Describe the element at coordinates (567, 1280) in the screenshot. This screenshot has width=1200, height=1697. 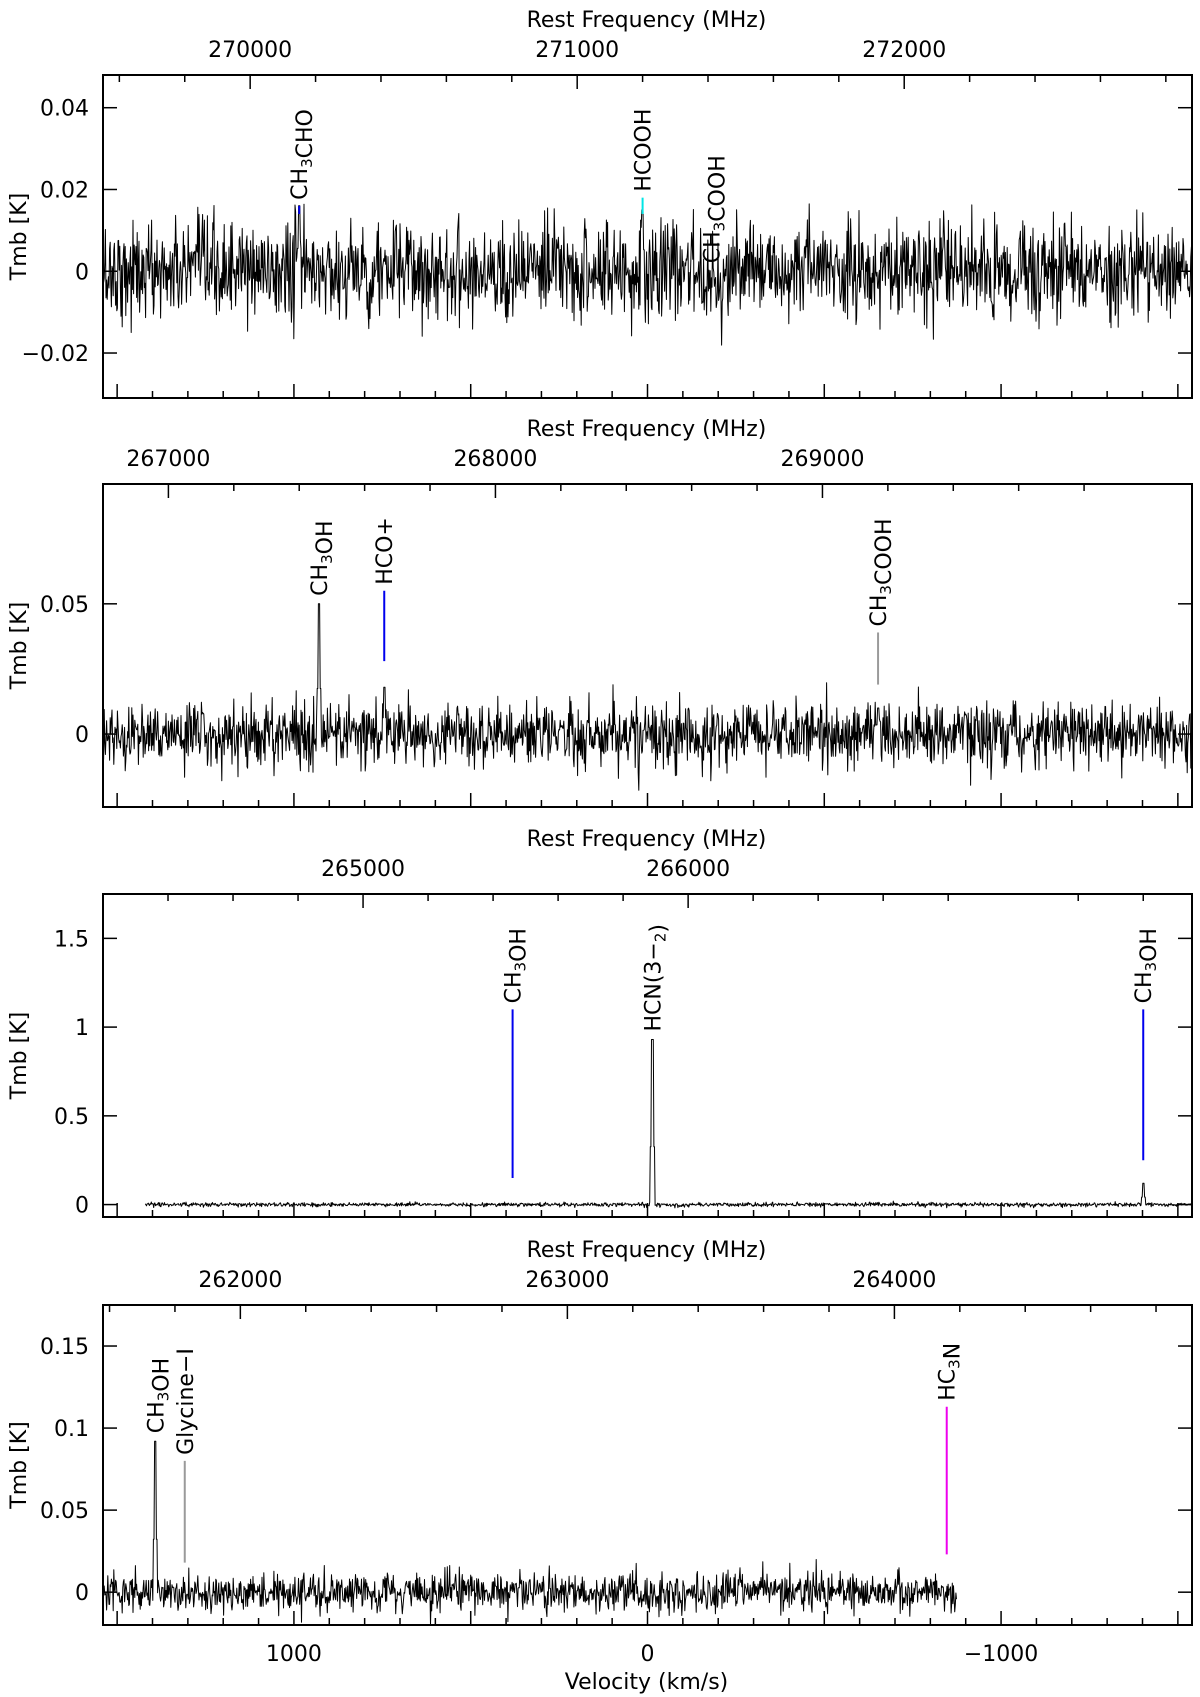
I see `freq-tick-label: 263000` at that location.